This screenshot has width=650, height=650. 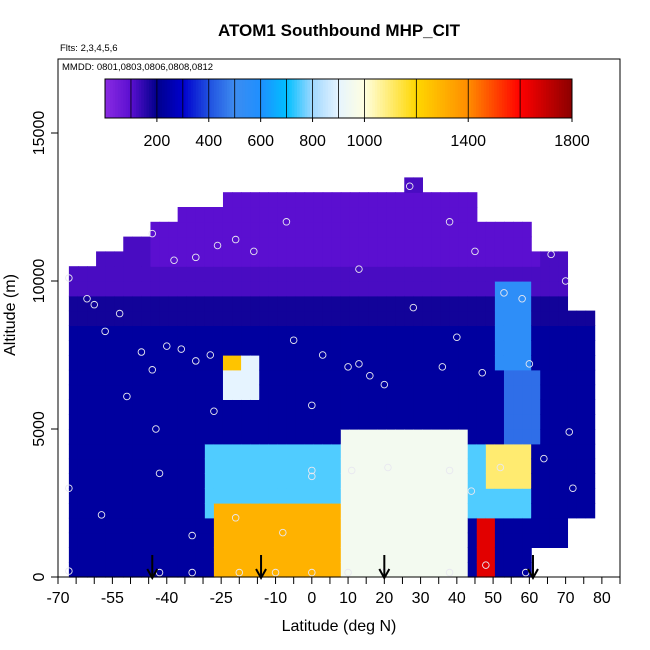 I want to click on colorbar: 200 400 600 800 1000 1400 1800, so click(x=347, y=114).